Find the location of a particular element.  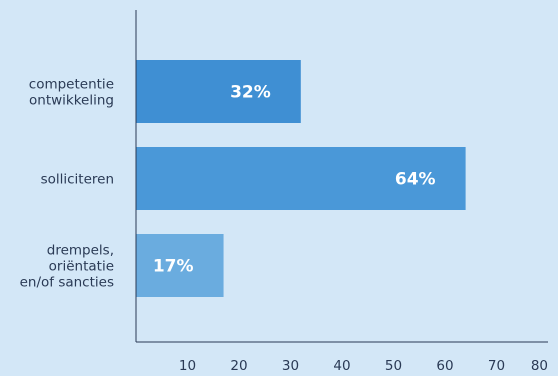

data-label-2: 17% is located at coordinates (173, 267).